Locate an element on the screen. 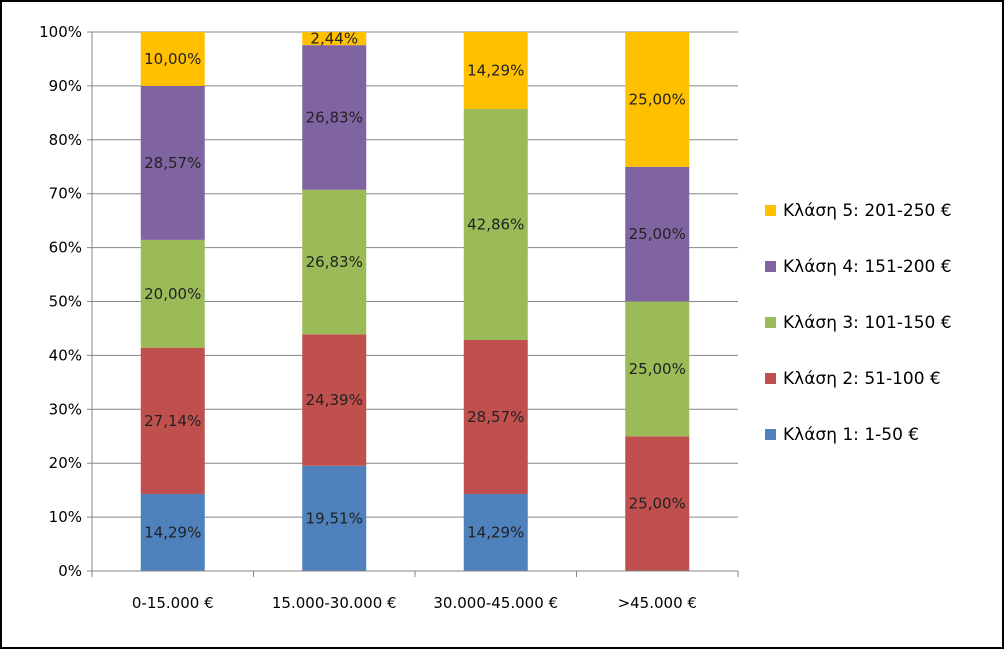  x-tick-label: >45.000 € is located at coordinates (657, 603).